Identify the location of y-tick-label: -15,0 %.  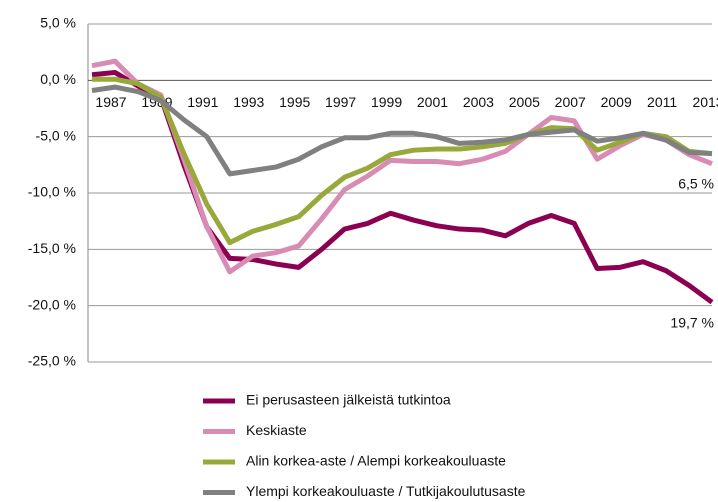
(52, 248).